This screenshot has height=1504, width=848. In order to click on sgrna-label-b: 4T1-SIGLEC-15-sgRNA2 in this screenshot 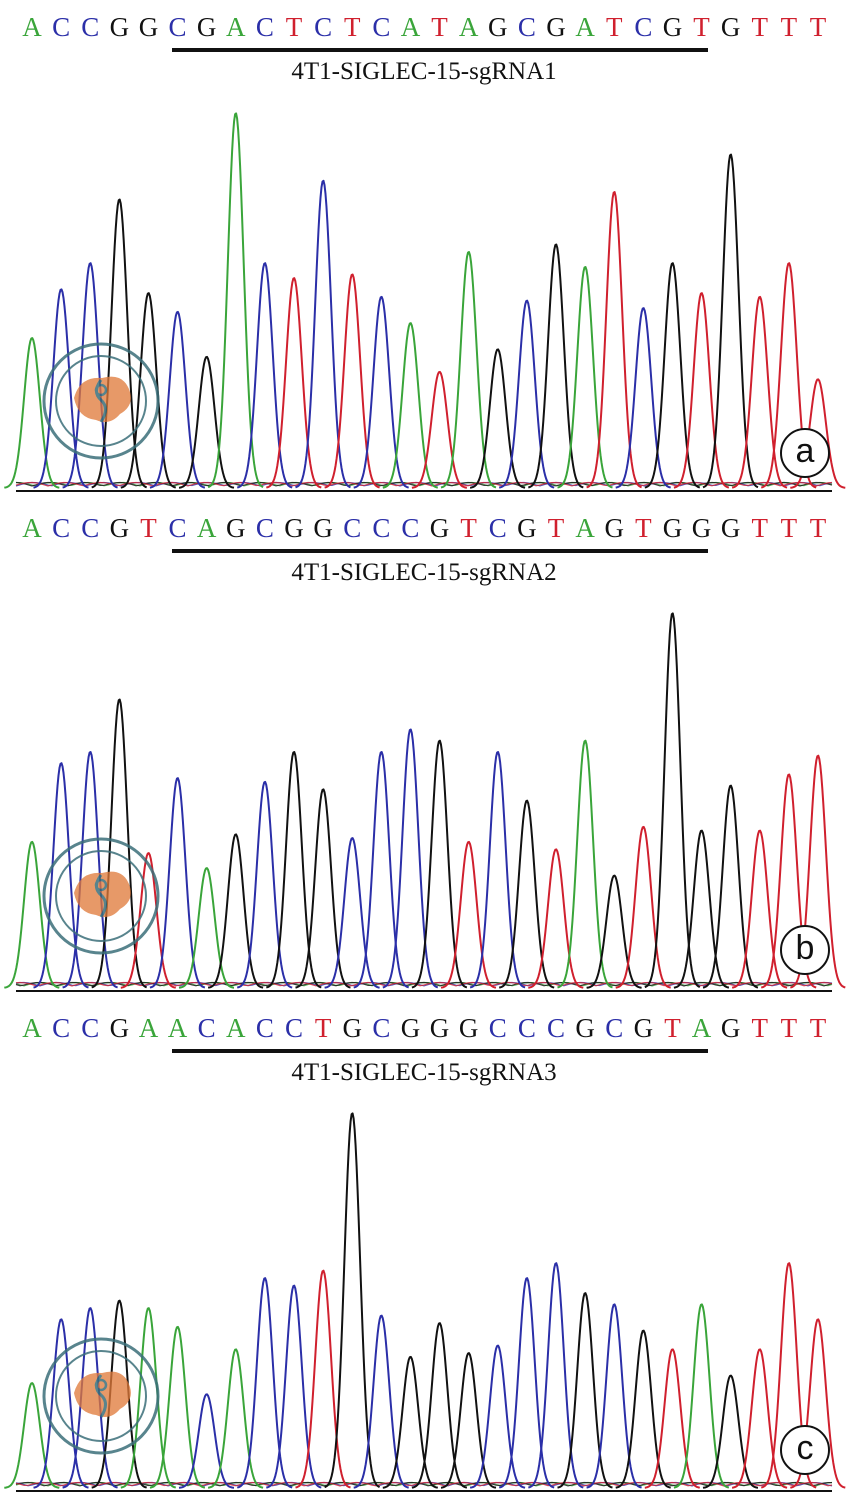, I will do `click(424, 572)`.